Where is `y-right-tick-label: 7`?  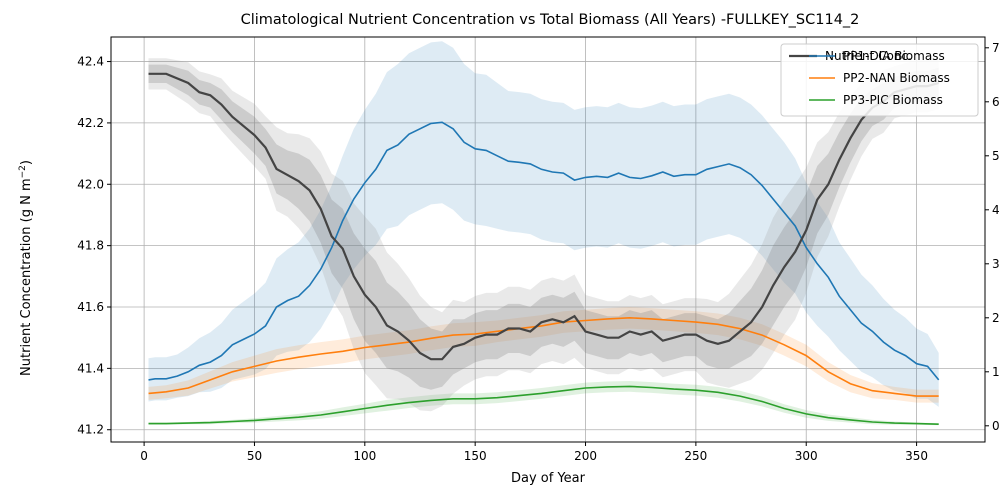 y-right-tick-label: 7 is located at coordinates (996, 48).